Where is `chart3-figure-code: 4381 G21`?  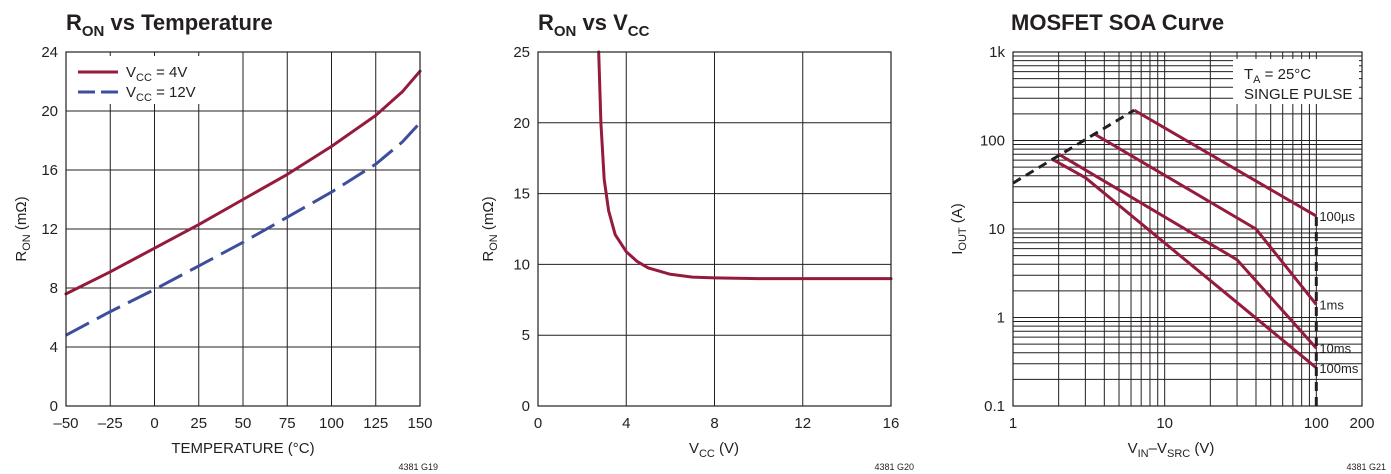 chart3-figure-code: 4381 G21 is located at coordinates (1366, 467).